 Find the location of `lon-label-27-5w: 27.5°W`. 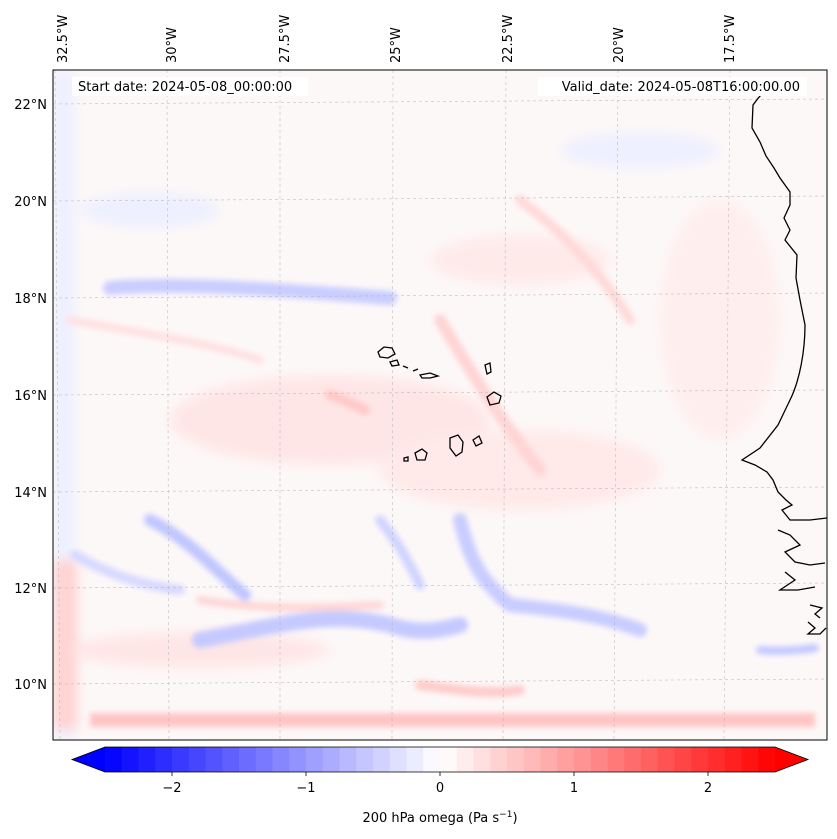

lon-label-27-5w: 27.5°W is located at coordinates (285, 39).